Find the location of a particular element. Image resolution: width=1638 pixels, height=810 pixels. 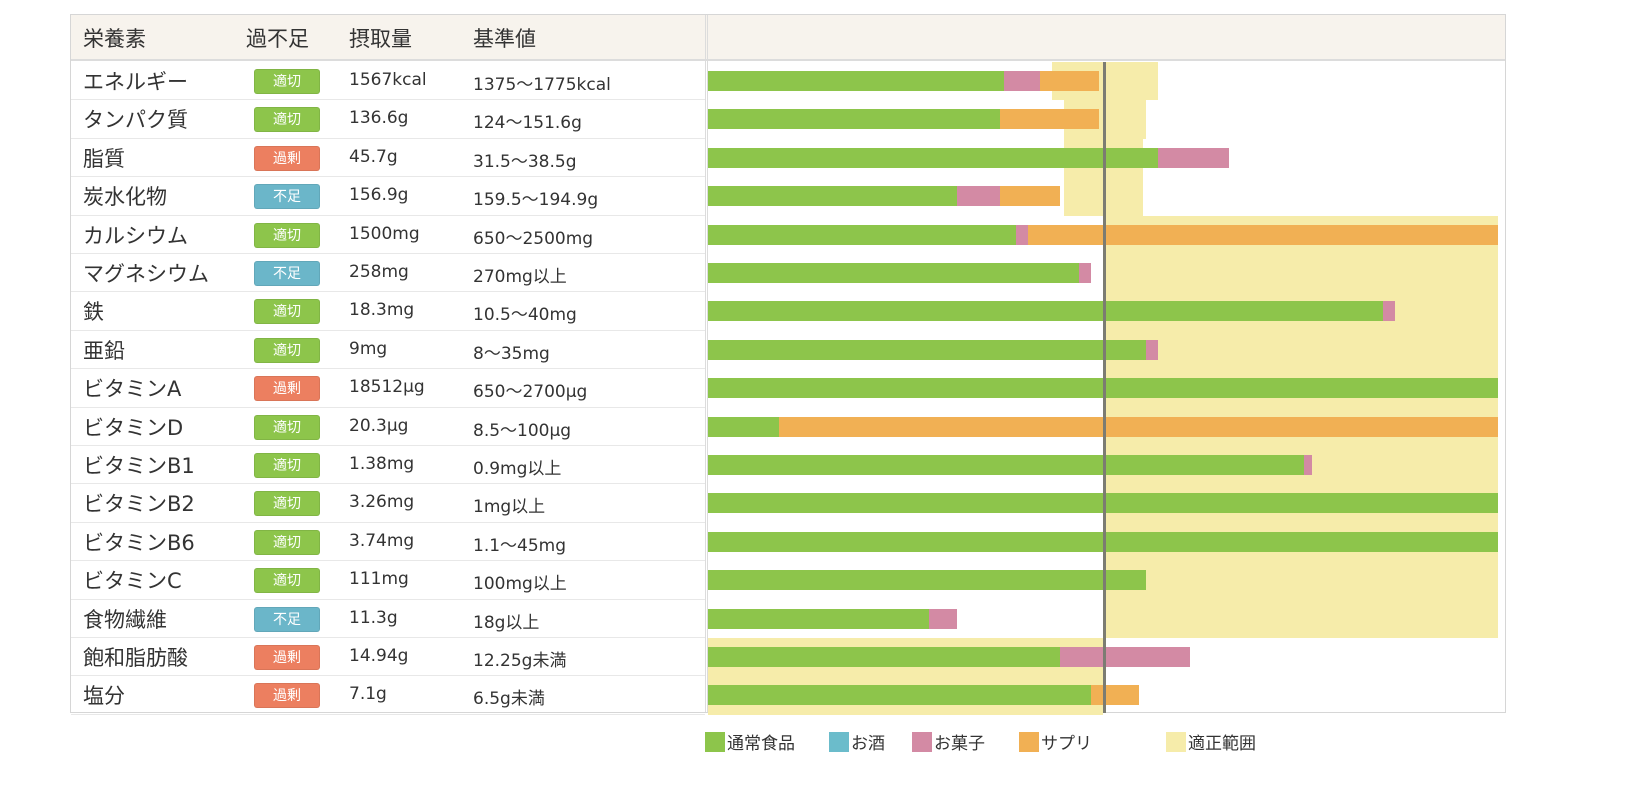

legend-label: サプリ is located at coordinates (1066, 744).